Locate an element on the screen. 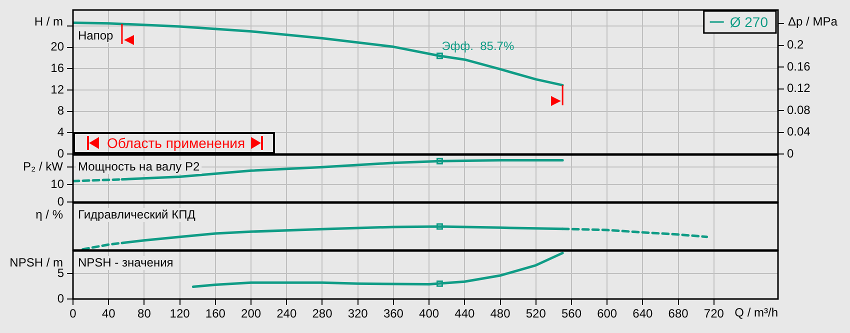 Image resolution: width=850 pixels, height=333 pixels. x-tick-label: 280 is located at coordinates (322, 313).